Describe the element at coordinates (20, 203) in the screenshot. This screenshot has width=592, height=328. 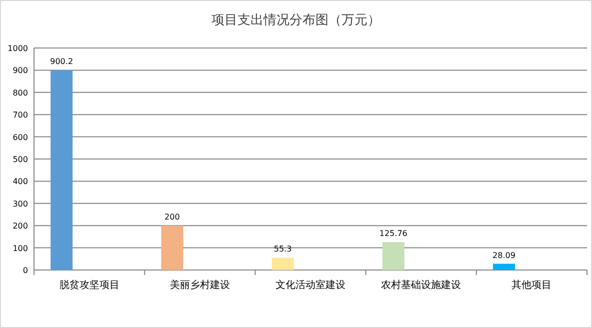
I see `y-tick-label: 300` at that location.